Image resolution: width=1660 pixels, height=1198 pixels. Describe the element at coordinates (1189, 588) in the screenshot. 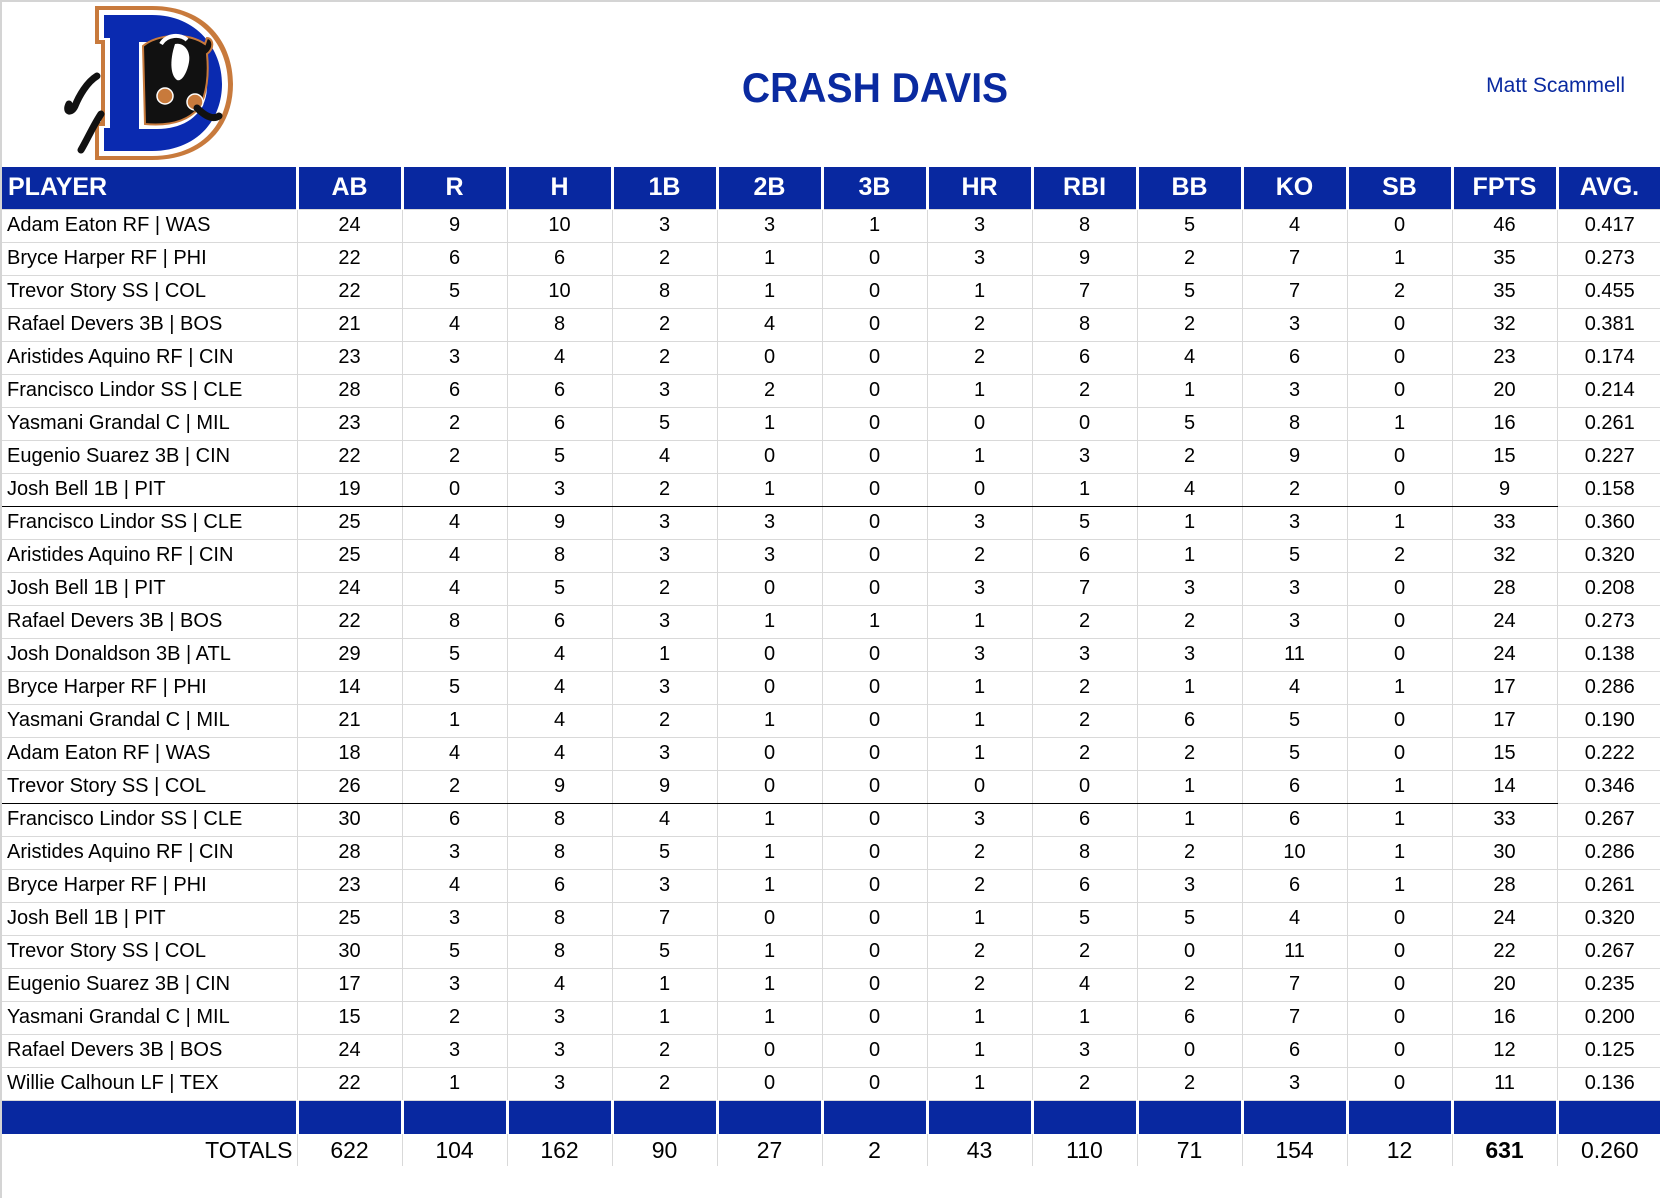

I see `stat-cell-bb: 3` at that location.